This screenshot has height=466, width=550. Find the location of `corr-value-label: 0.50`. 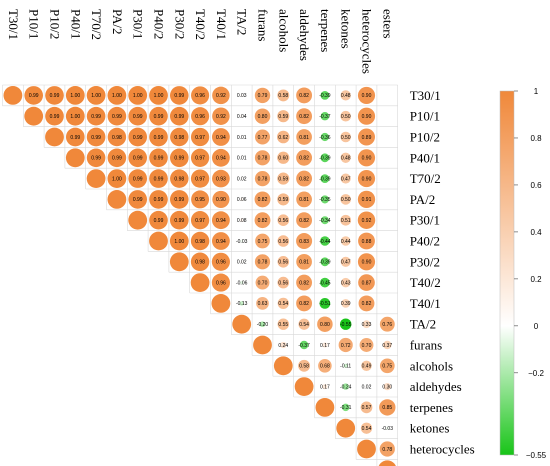

corr-value-label: 0.50 is located at coordinates (346, 200).